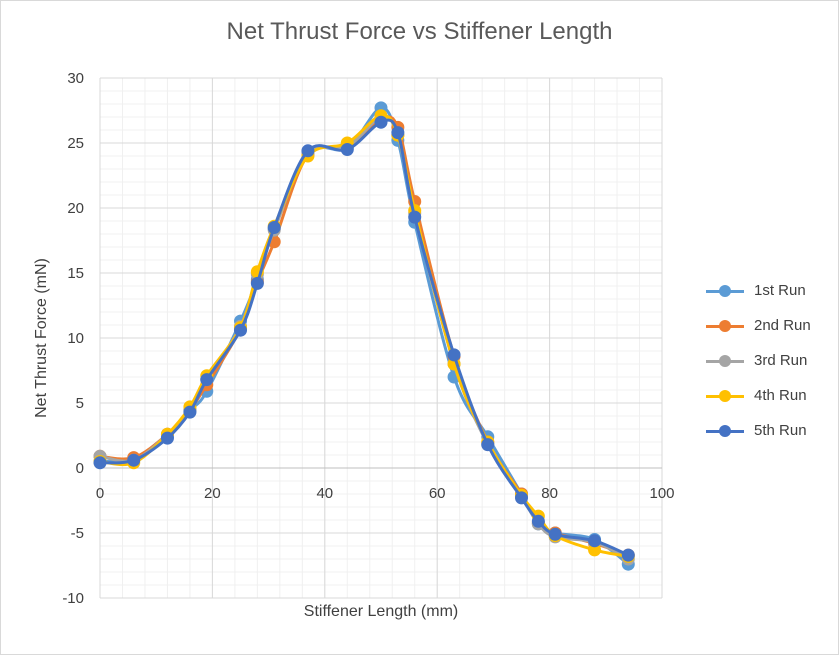  I want to click on x-tick-label: 60, so click(437, 493).